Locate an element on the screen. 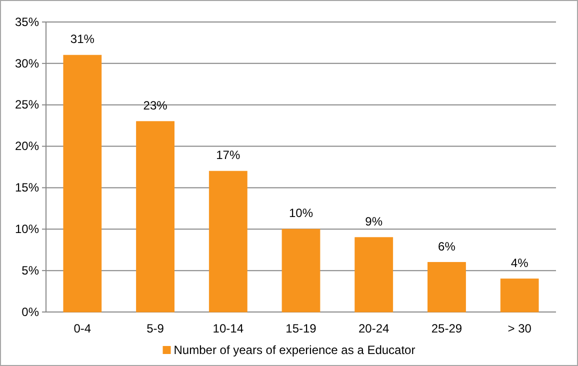 This screenshot has height=366, width=578. y-tick-label: 10% is located at coordinates (27, 229).